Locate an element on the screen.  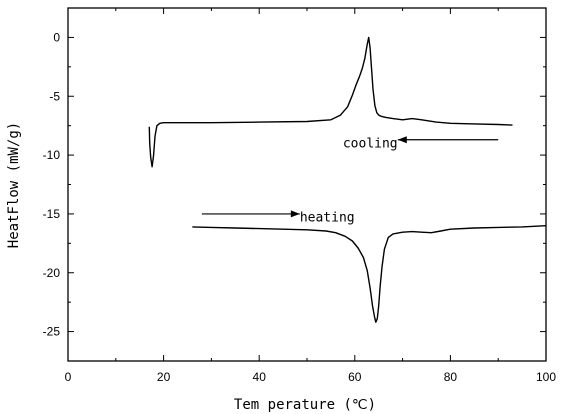
x-tick-label: 80 is located at coordinates (451, 377).